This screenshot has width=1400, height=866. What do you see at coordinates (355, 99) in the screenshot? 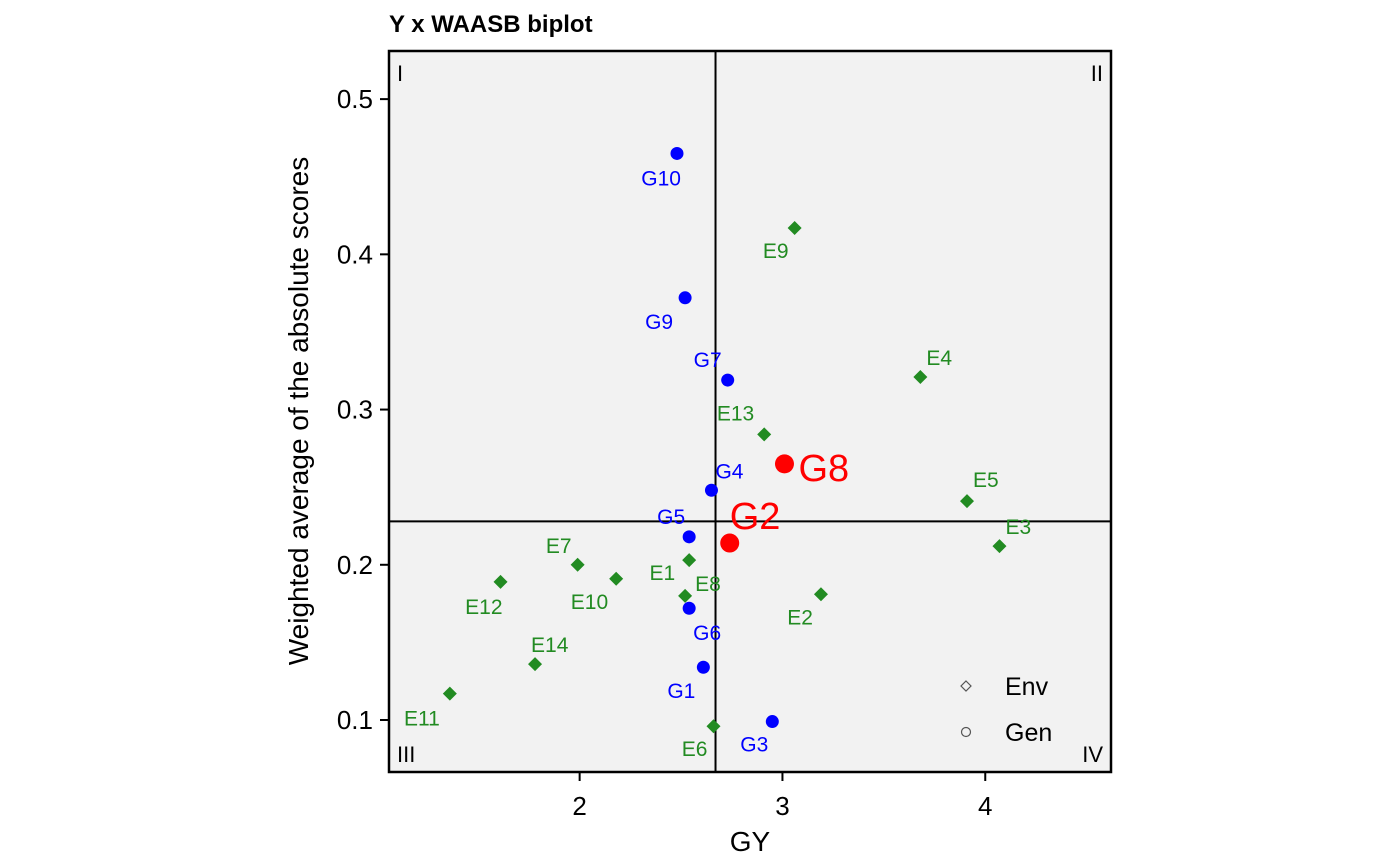
I see `y-tick-label: 0.5` at bounding box center [355, 99].